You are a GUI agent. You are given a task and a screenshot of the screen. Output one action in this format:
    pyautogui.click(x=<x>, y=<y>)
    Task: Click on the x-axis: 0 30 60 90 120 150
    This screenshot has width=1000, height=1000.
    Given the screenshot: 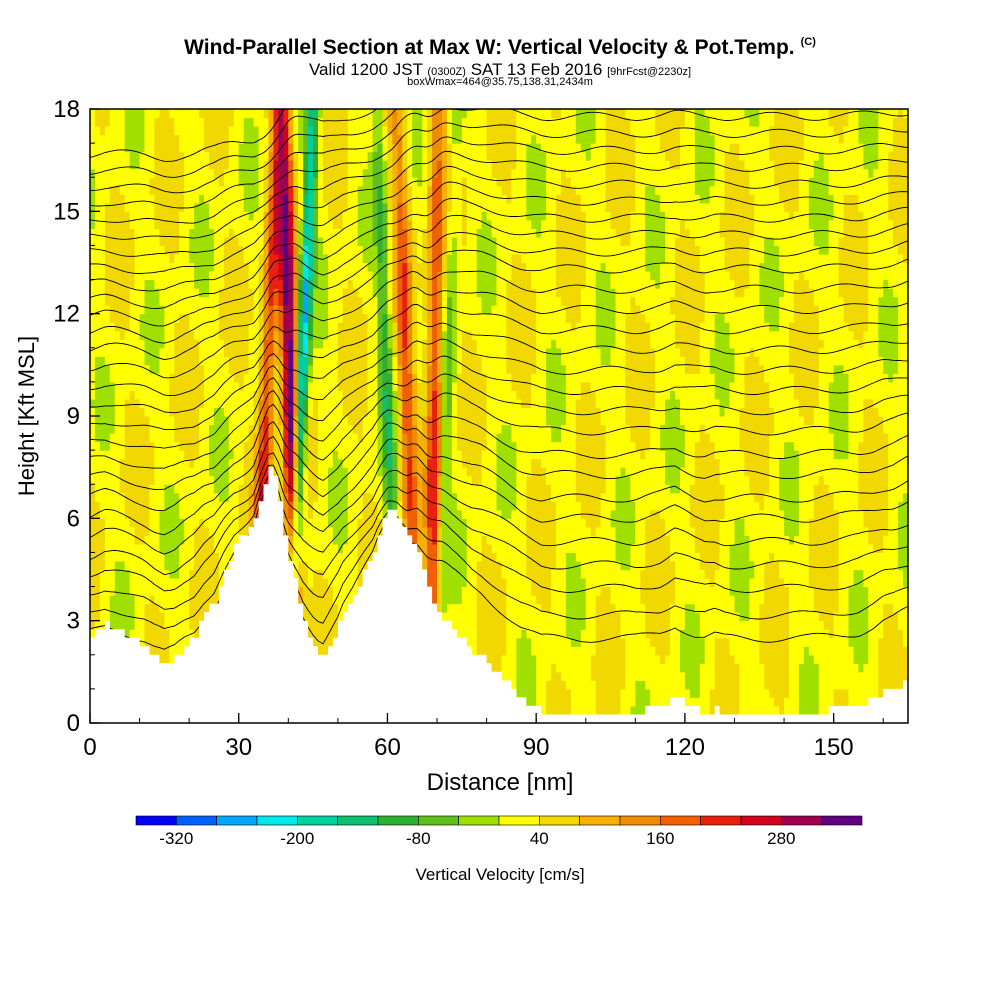 What is the action you would take?
    pyautogui.click(x=483, y=737)
    